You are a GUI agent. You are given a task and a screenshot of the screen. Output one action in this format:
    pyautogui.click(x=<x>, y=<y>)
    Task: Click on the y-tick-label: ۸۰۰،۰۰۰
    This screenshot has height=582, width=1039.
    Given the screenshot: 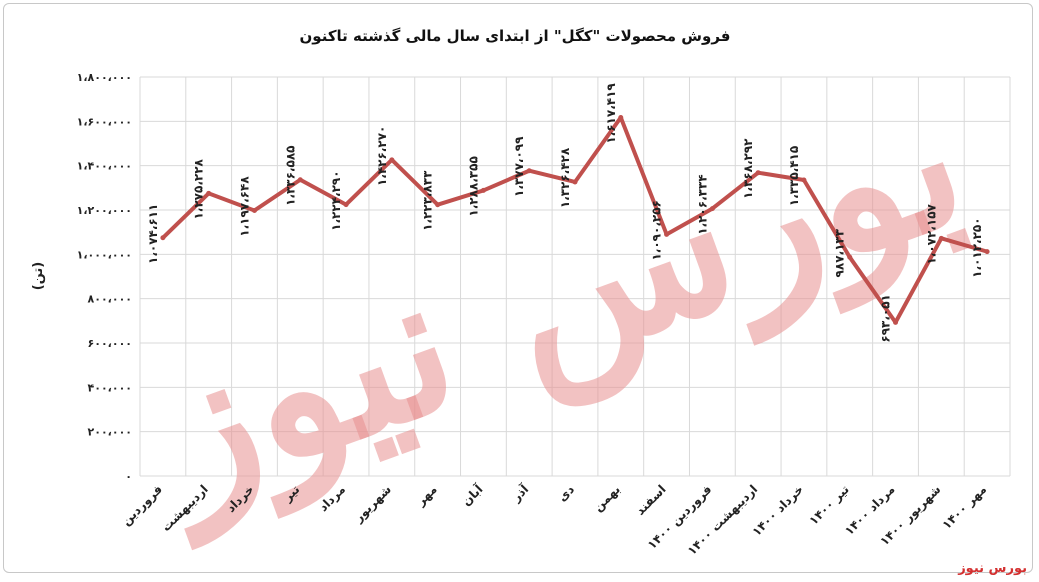 What is the action you would take?
    pyautogui.click(x=110, y=299)
    